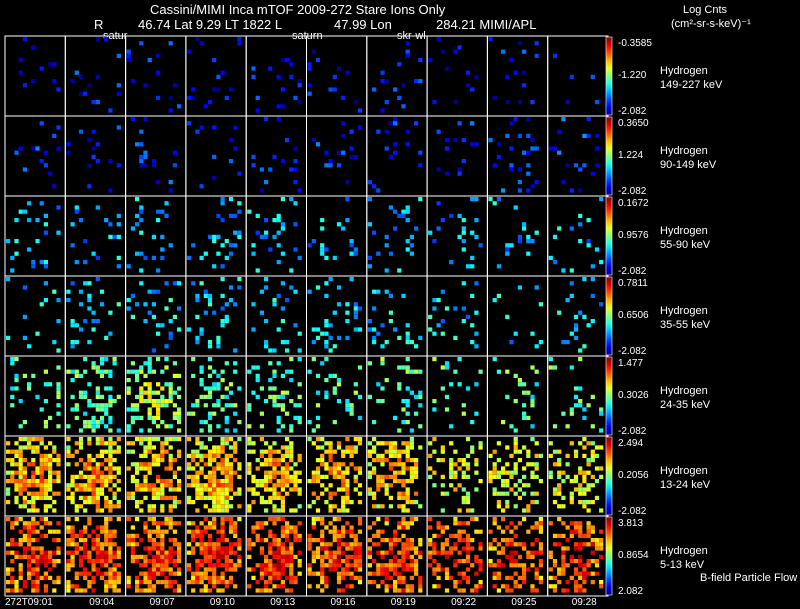 The image size is (800, 609). Describe the element at coordinates (631, 363) in the screenshot. I see `colorbar-tick-max: 1.477` at that location.